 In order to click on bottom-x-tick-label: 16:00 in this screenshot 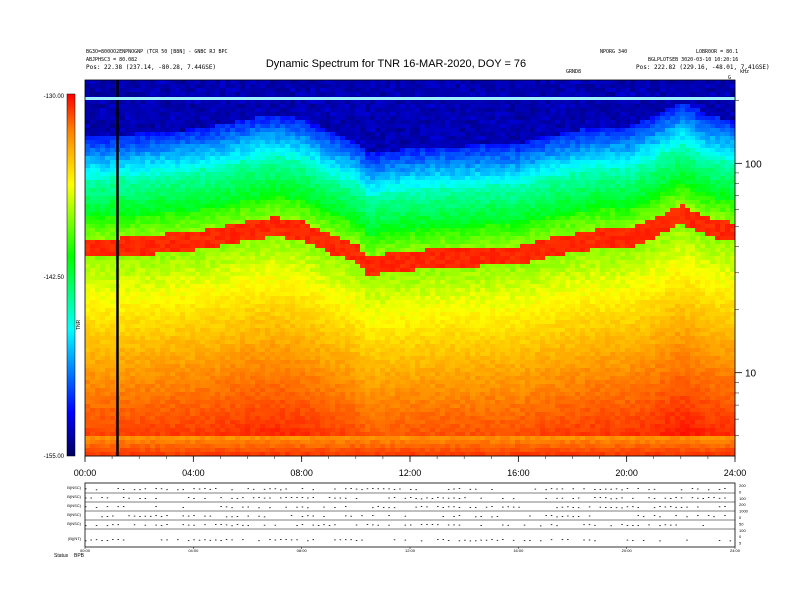, I will do `click(518, 550)`.